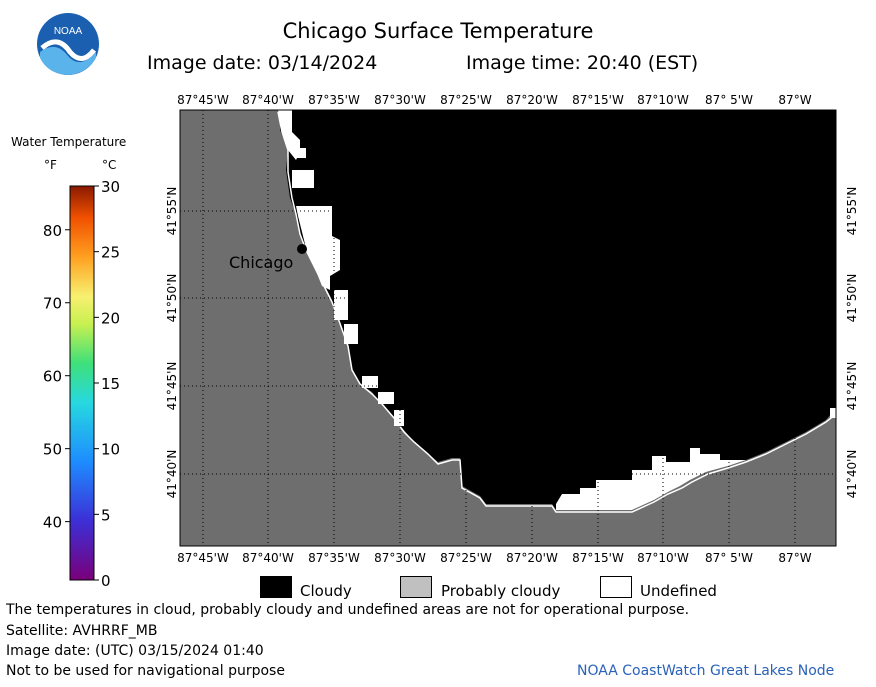 The height and width of the screenshot is (687, 876). What do you see at coordinates (106, 581) in the screenshot?
I see `legend-c-tick: 0` at bounding box center [106, 581].